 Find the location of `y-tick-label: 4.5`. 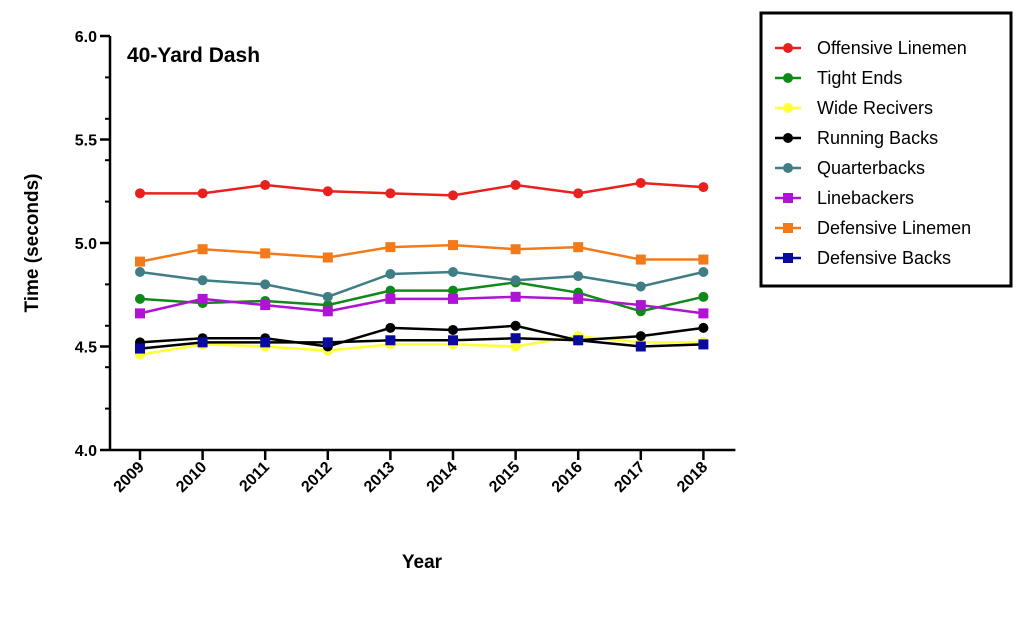

y-tick-label: 4.5 is located at coordinates (86, 348).